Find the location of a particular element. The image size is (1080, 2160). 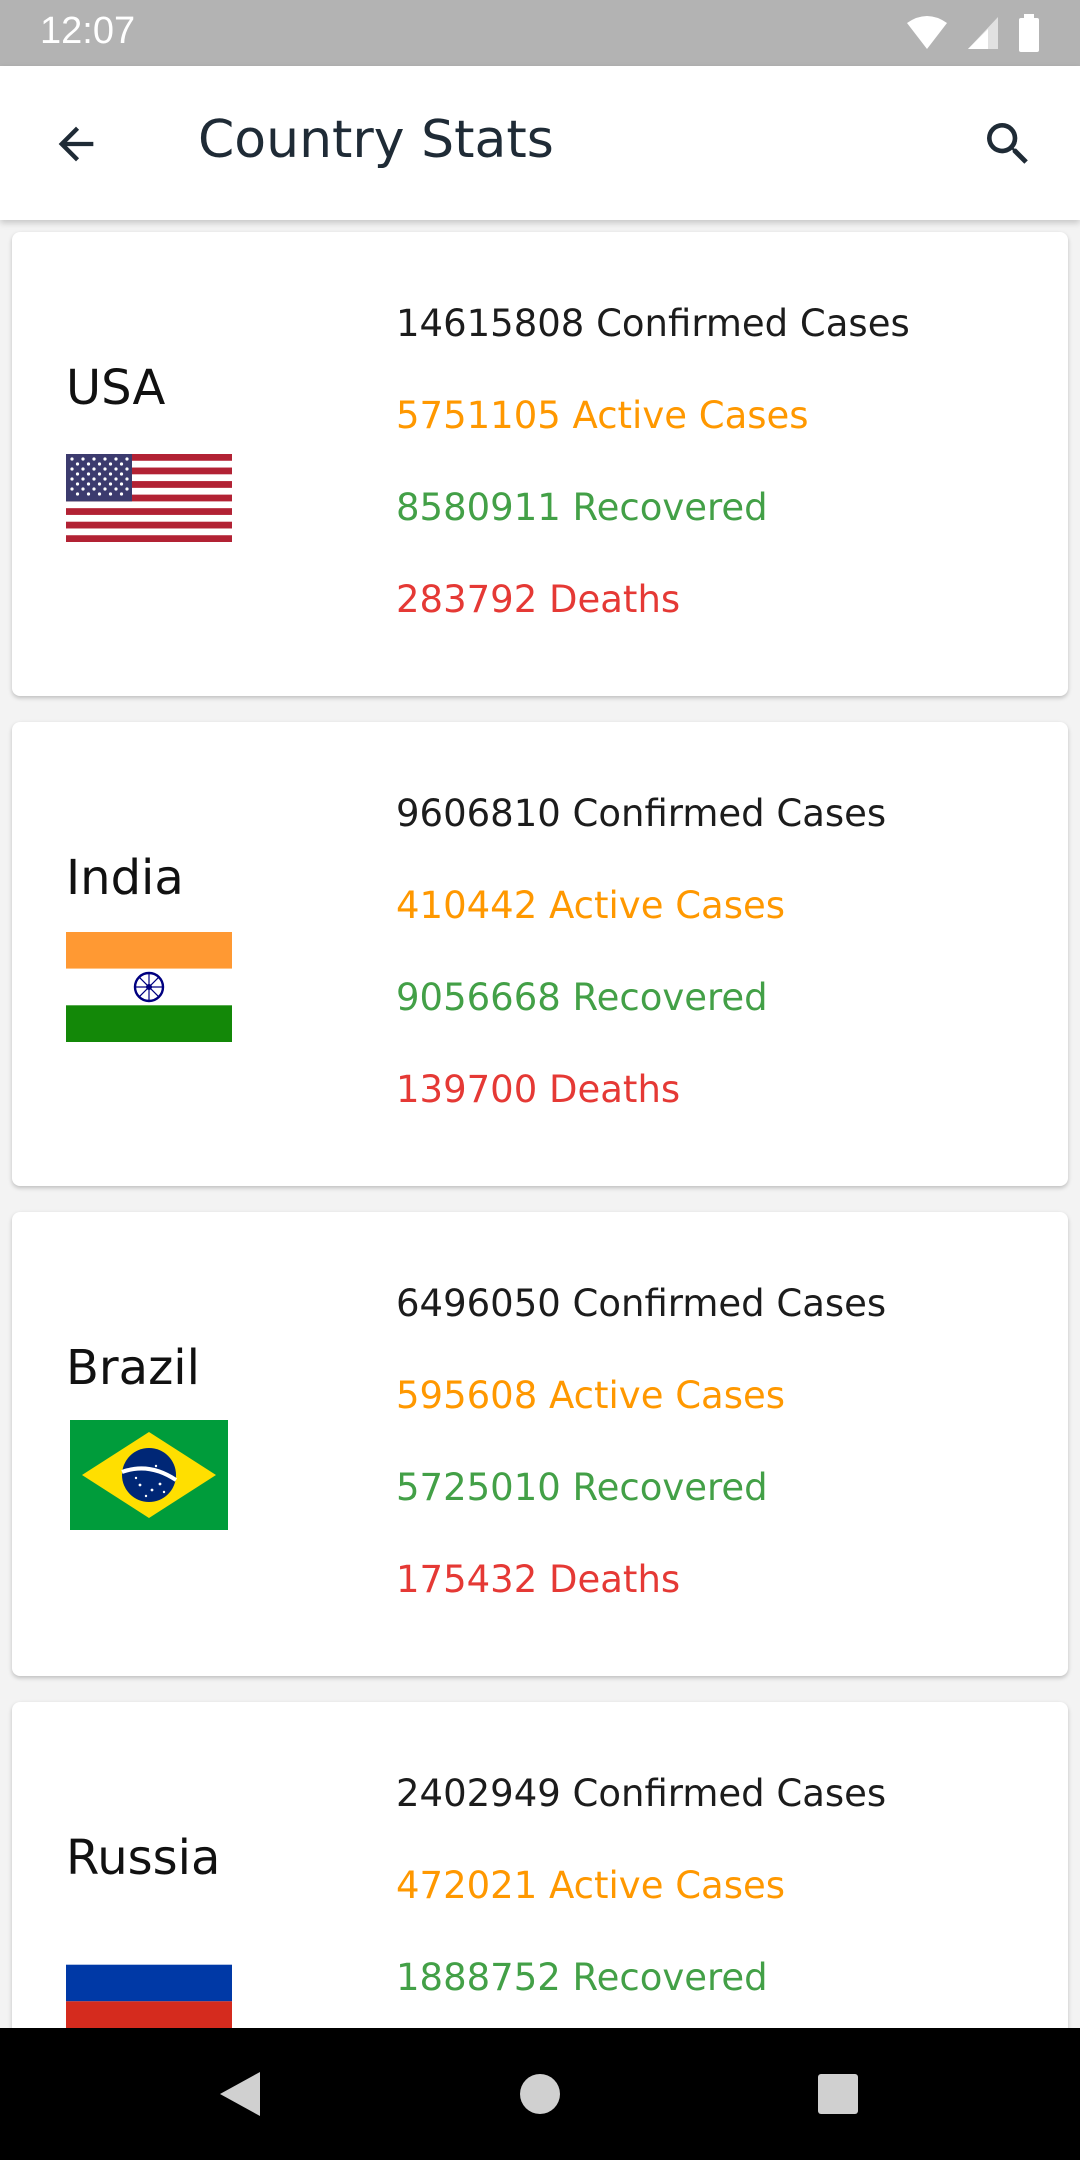

country-name: Russia is located at coordinates (143, 1858).